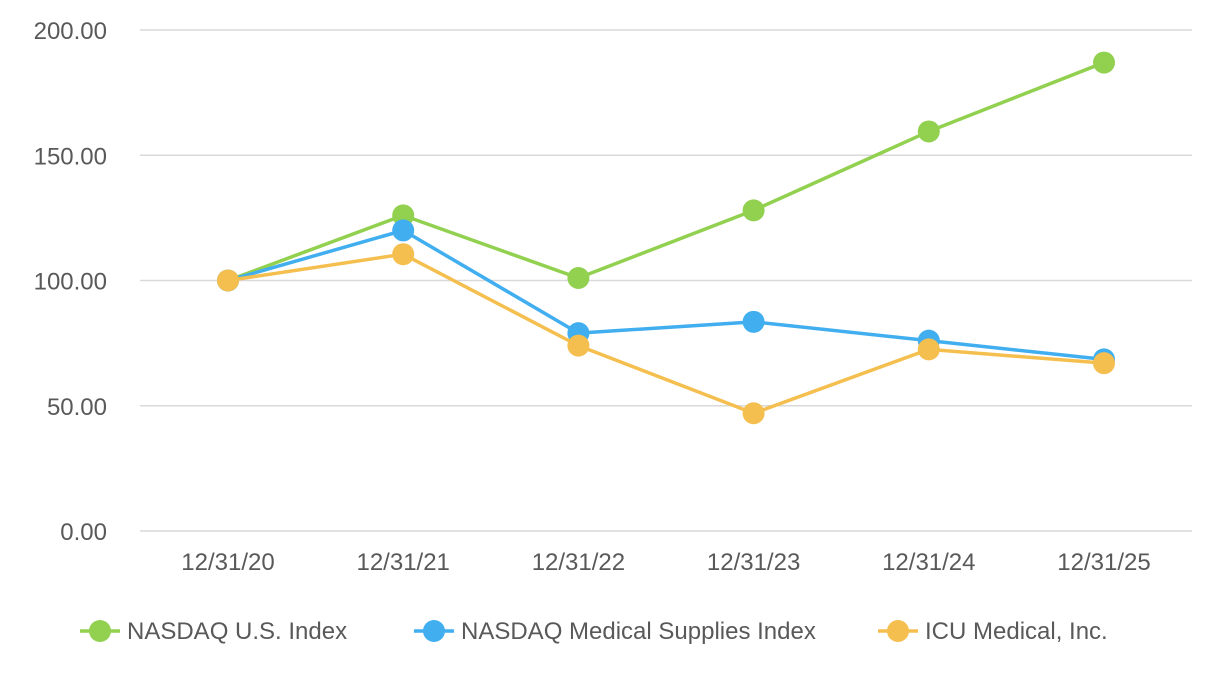  I want to click on legend-label: NASDAQ U.S. Index, so click(237, 631).